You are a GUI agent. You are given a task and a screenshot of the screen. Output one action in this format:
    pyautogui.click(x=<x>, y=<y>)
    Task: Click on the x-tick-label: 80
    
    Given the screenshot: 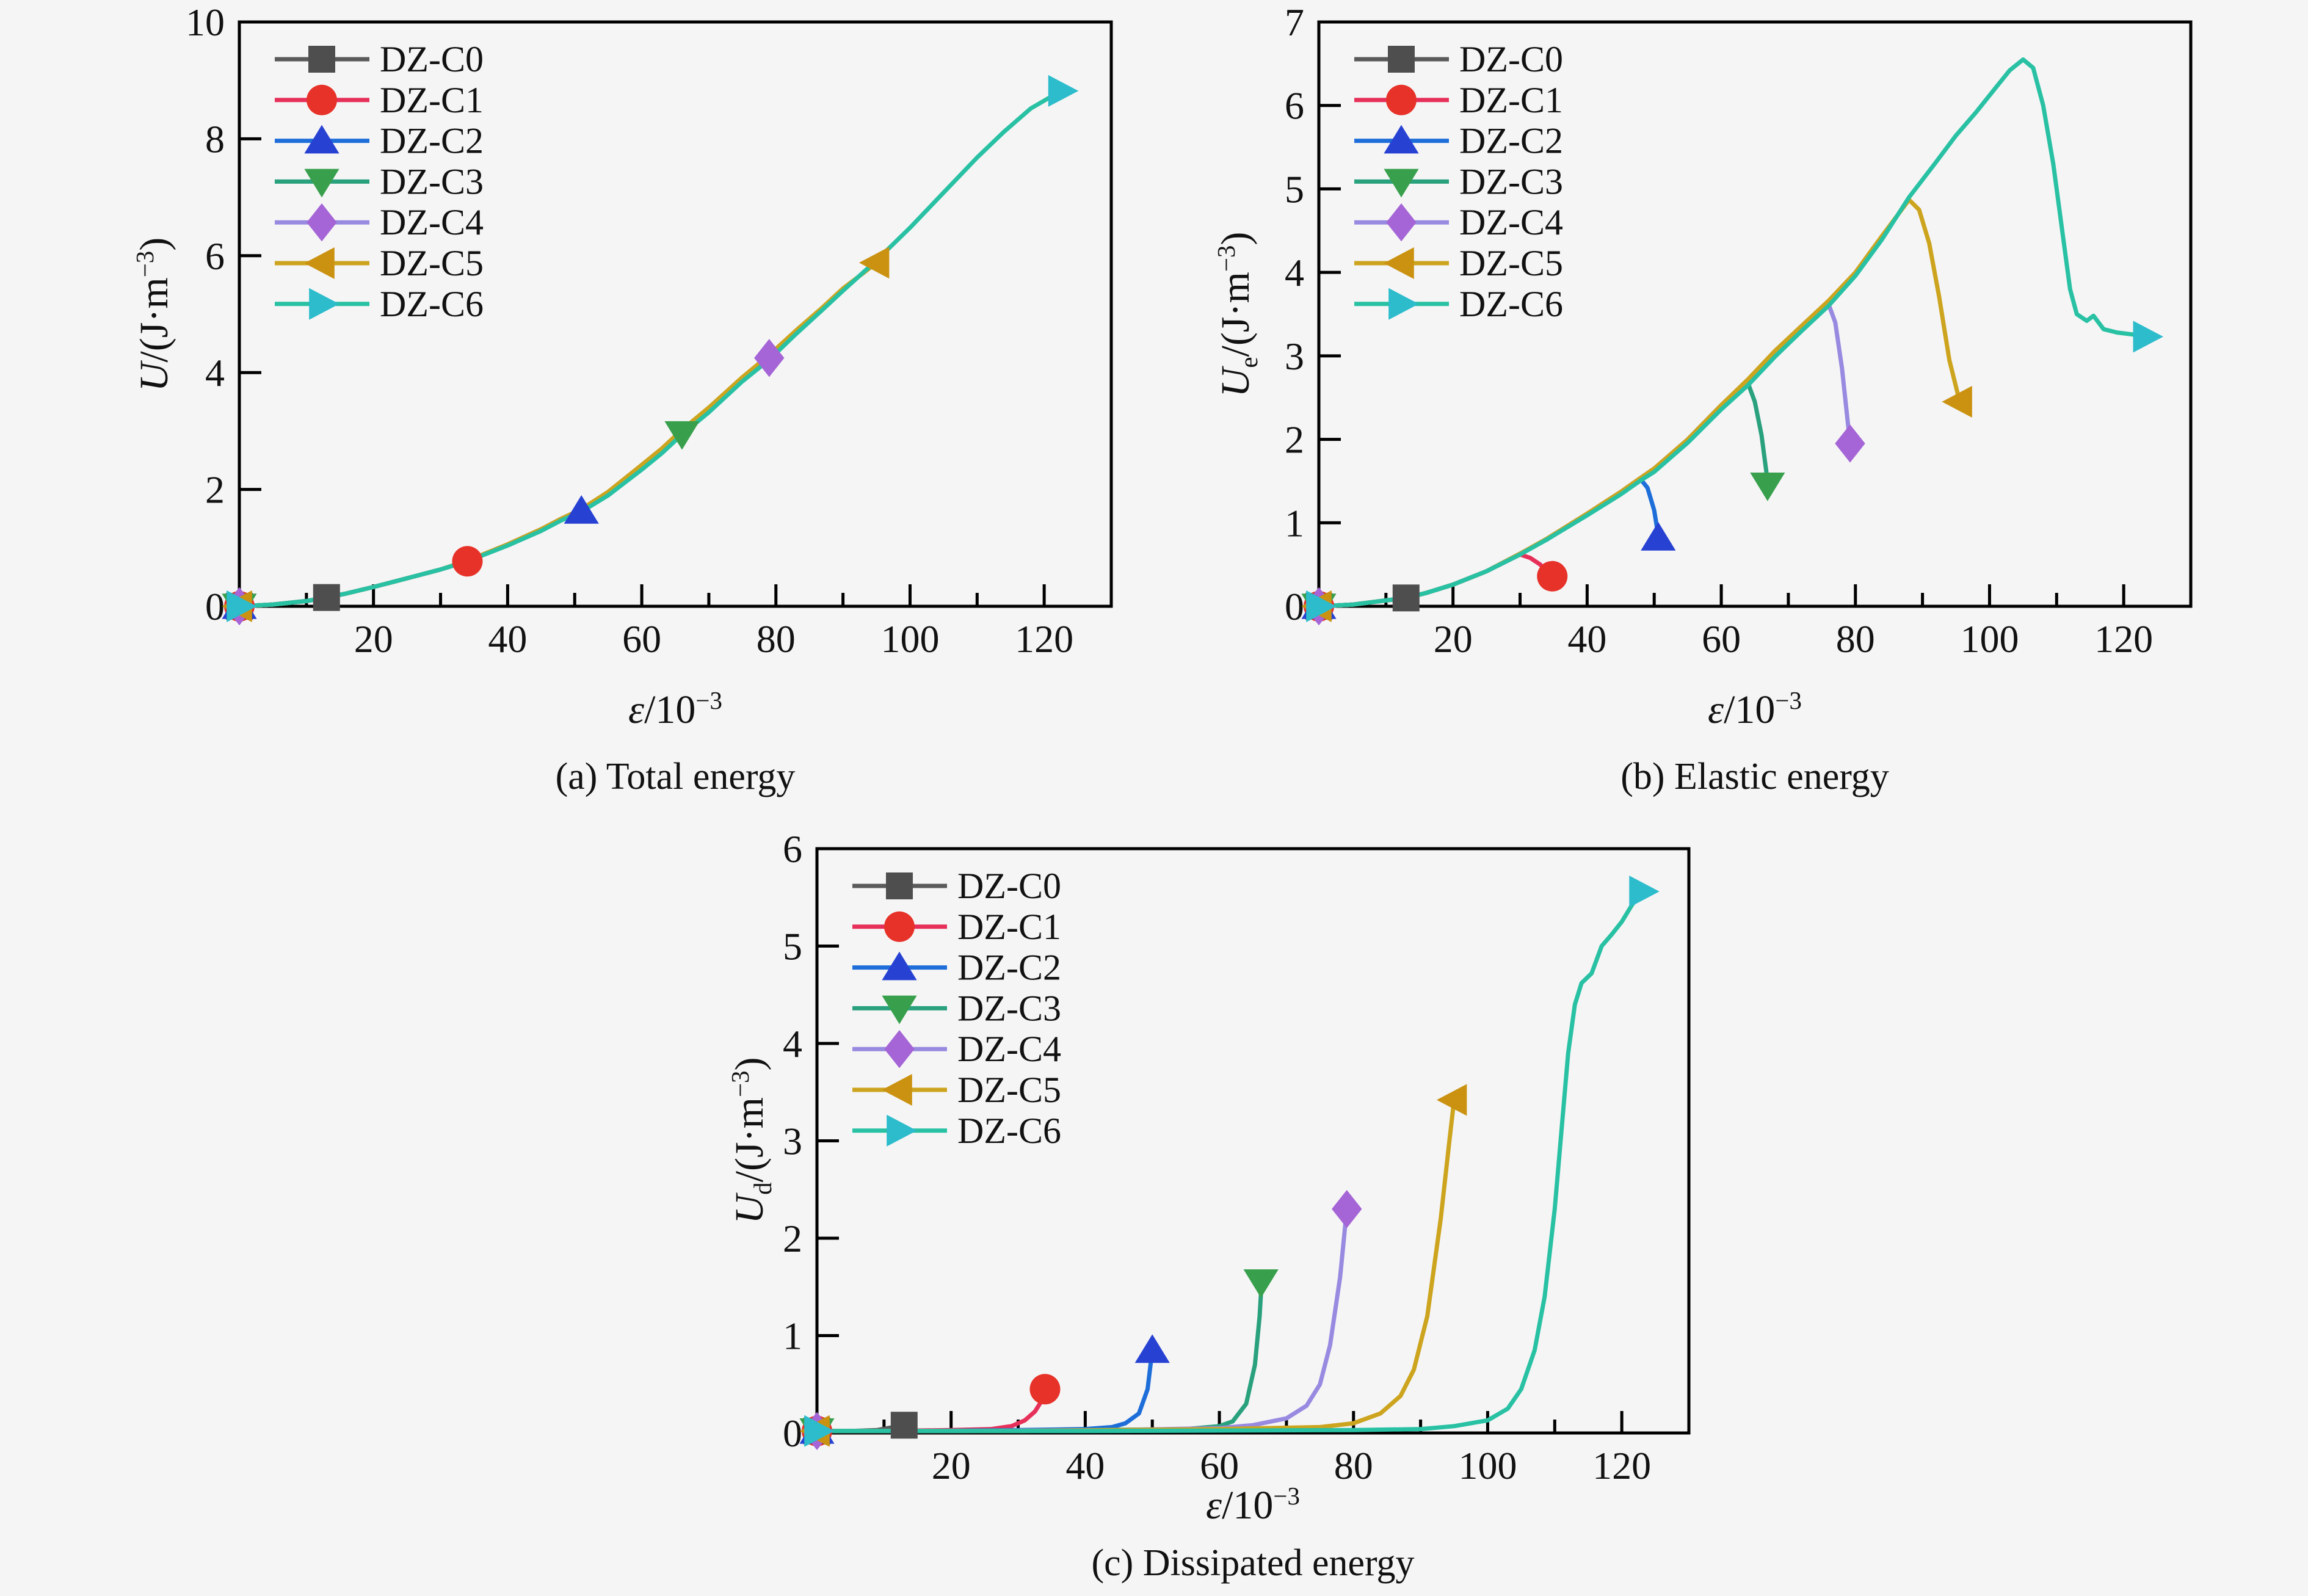 What is the action you would take?
    pyautogui.click(x=1855, y=639)
    